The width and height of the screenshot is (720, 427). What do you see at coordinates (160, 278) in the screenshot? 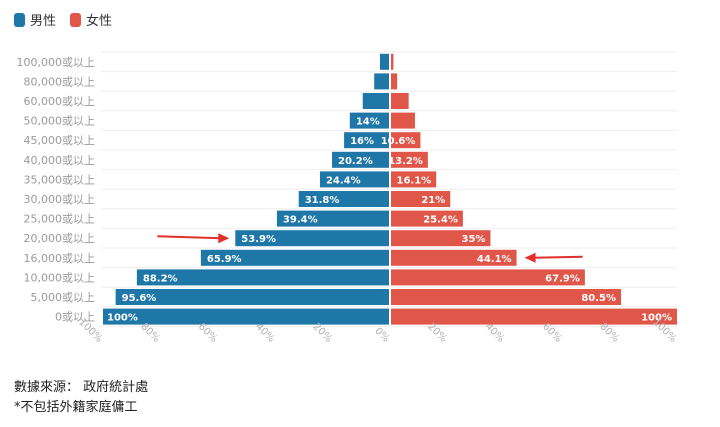
I see `data-label-male: 88.2%` at bounding box center [160, 278].